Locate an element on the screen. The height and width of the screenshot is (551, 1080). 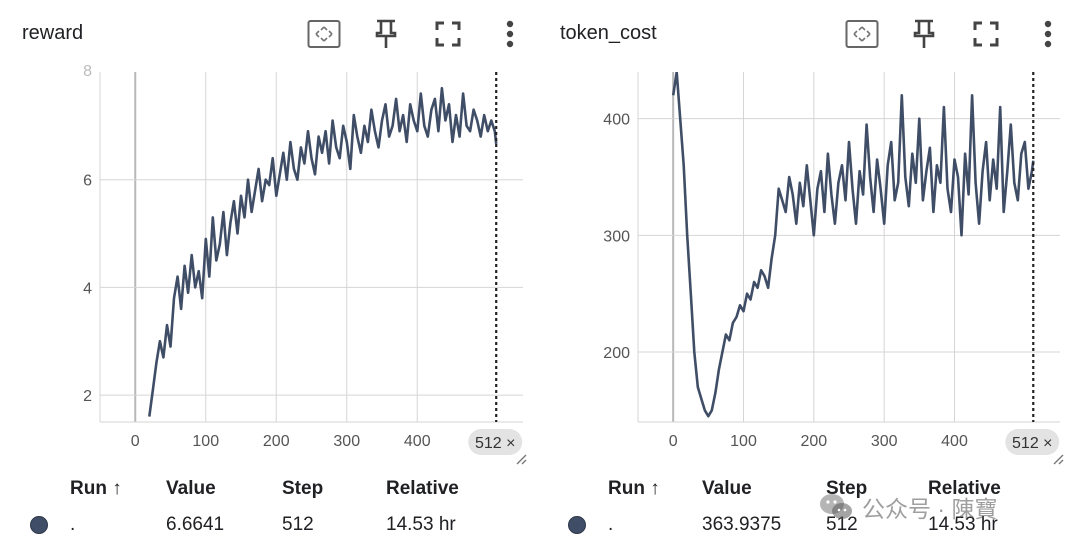
y-tick-label: 200 is located at coordinates (616, 353).